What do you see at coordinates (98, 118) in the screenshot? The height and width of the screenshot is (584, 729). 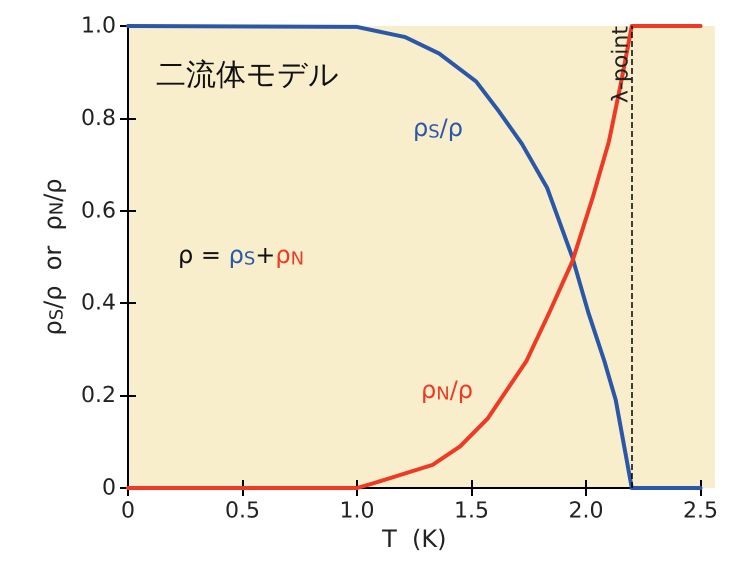 I see `y-tick-label: 0.8` at bounding box center [98, 118].